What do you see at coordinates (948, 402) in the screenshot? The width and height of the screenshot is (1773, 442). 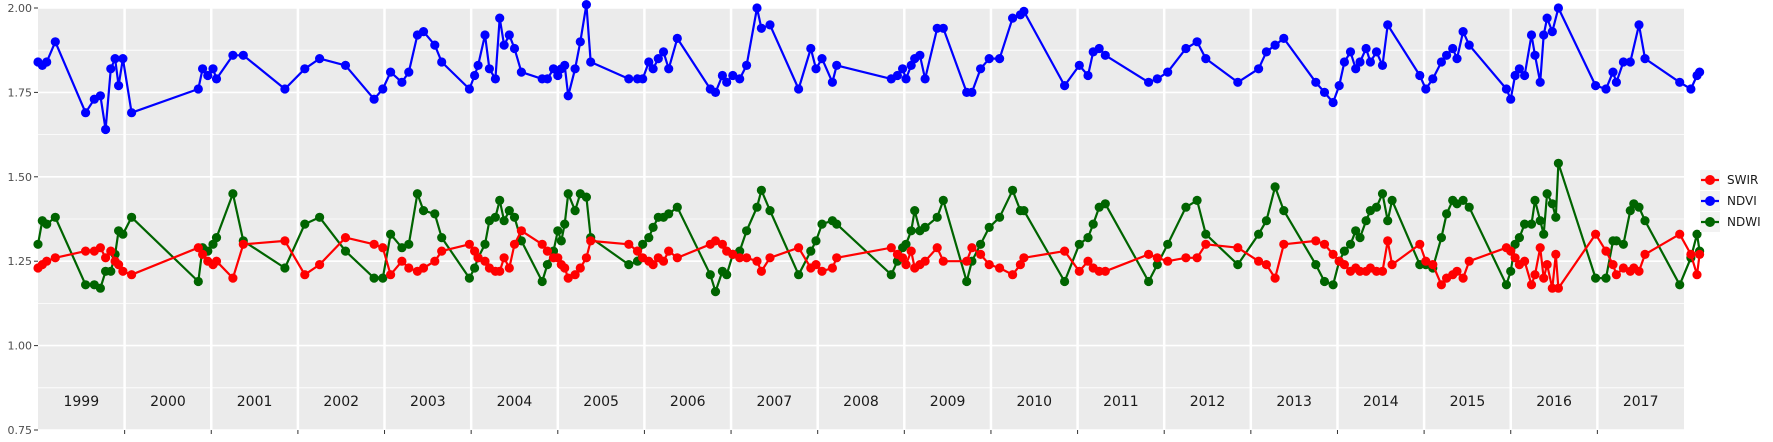 I see `year-label: 2009` at bounding box center [948, 402].